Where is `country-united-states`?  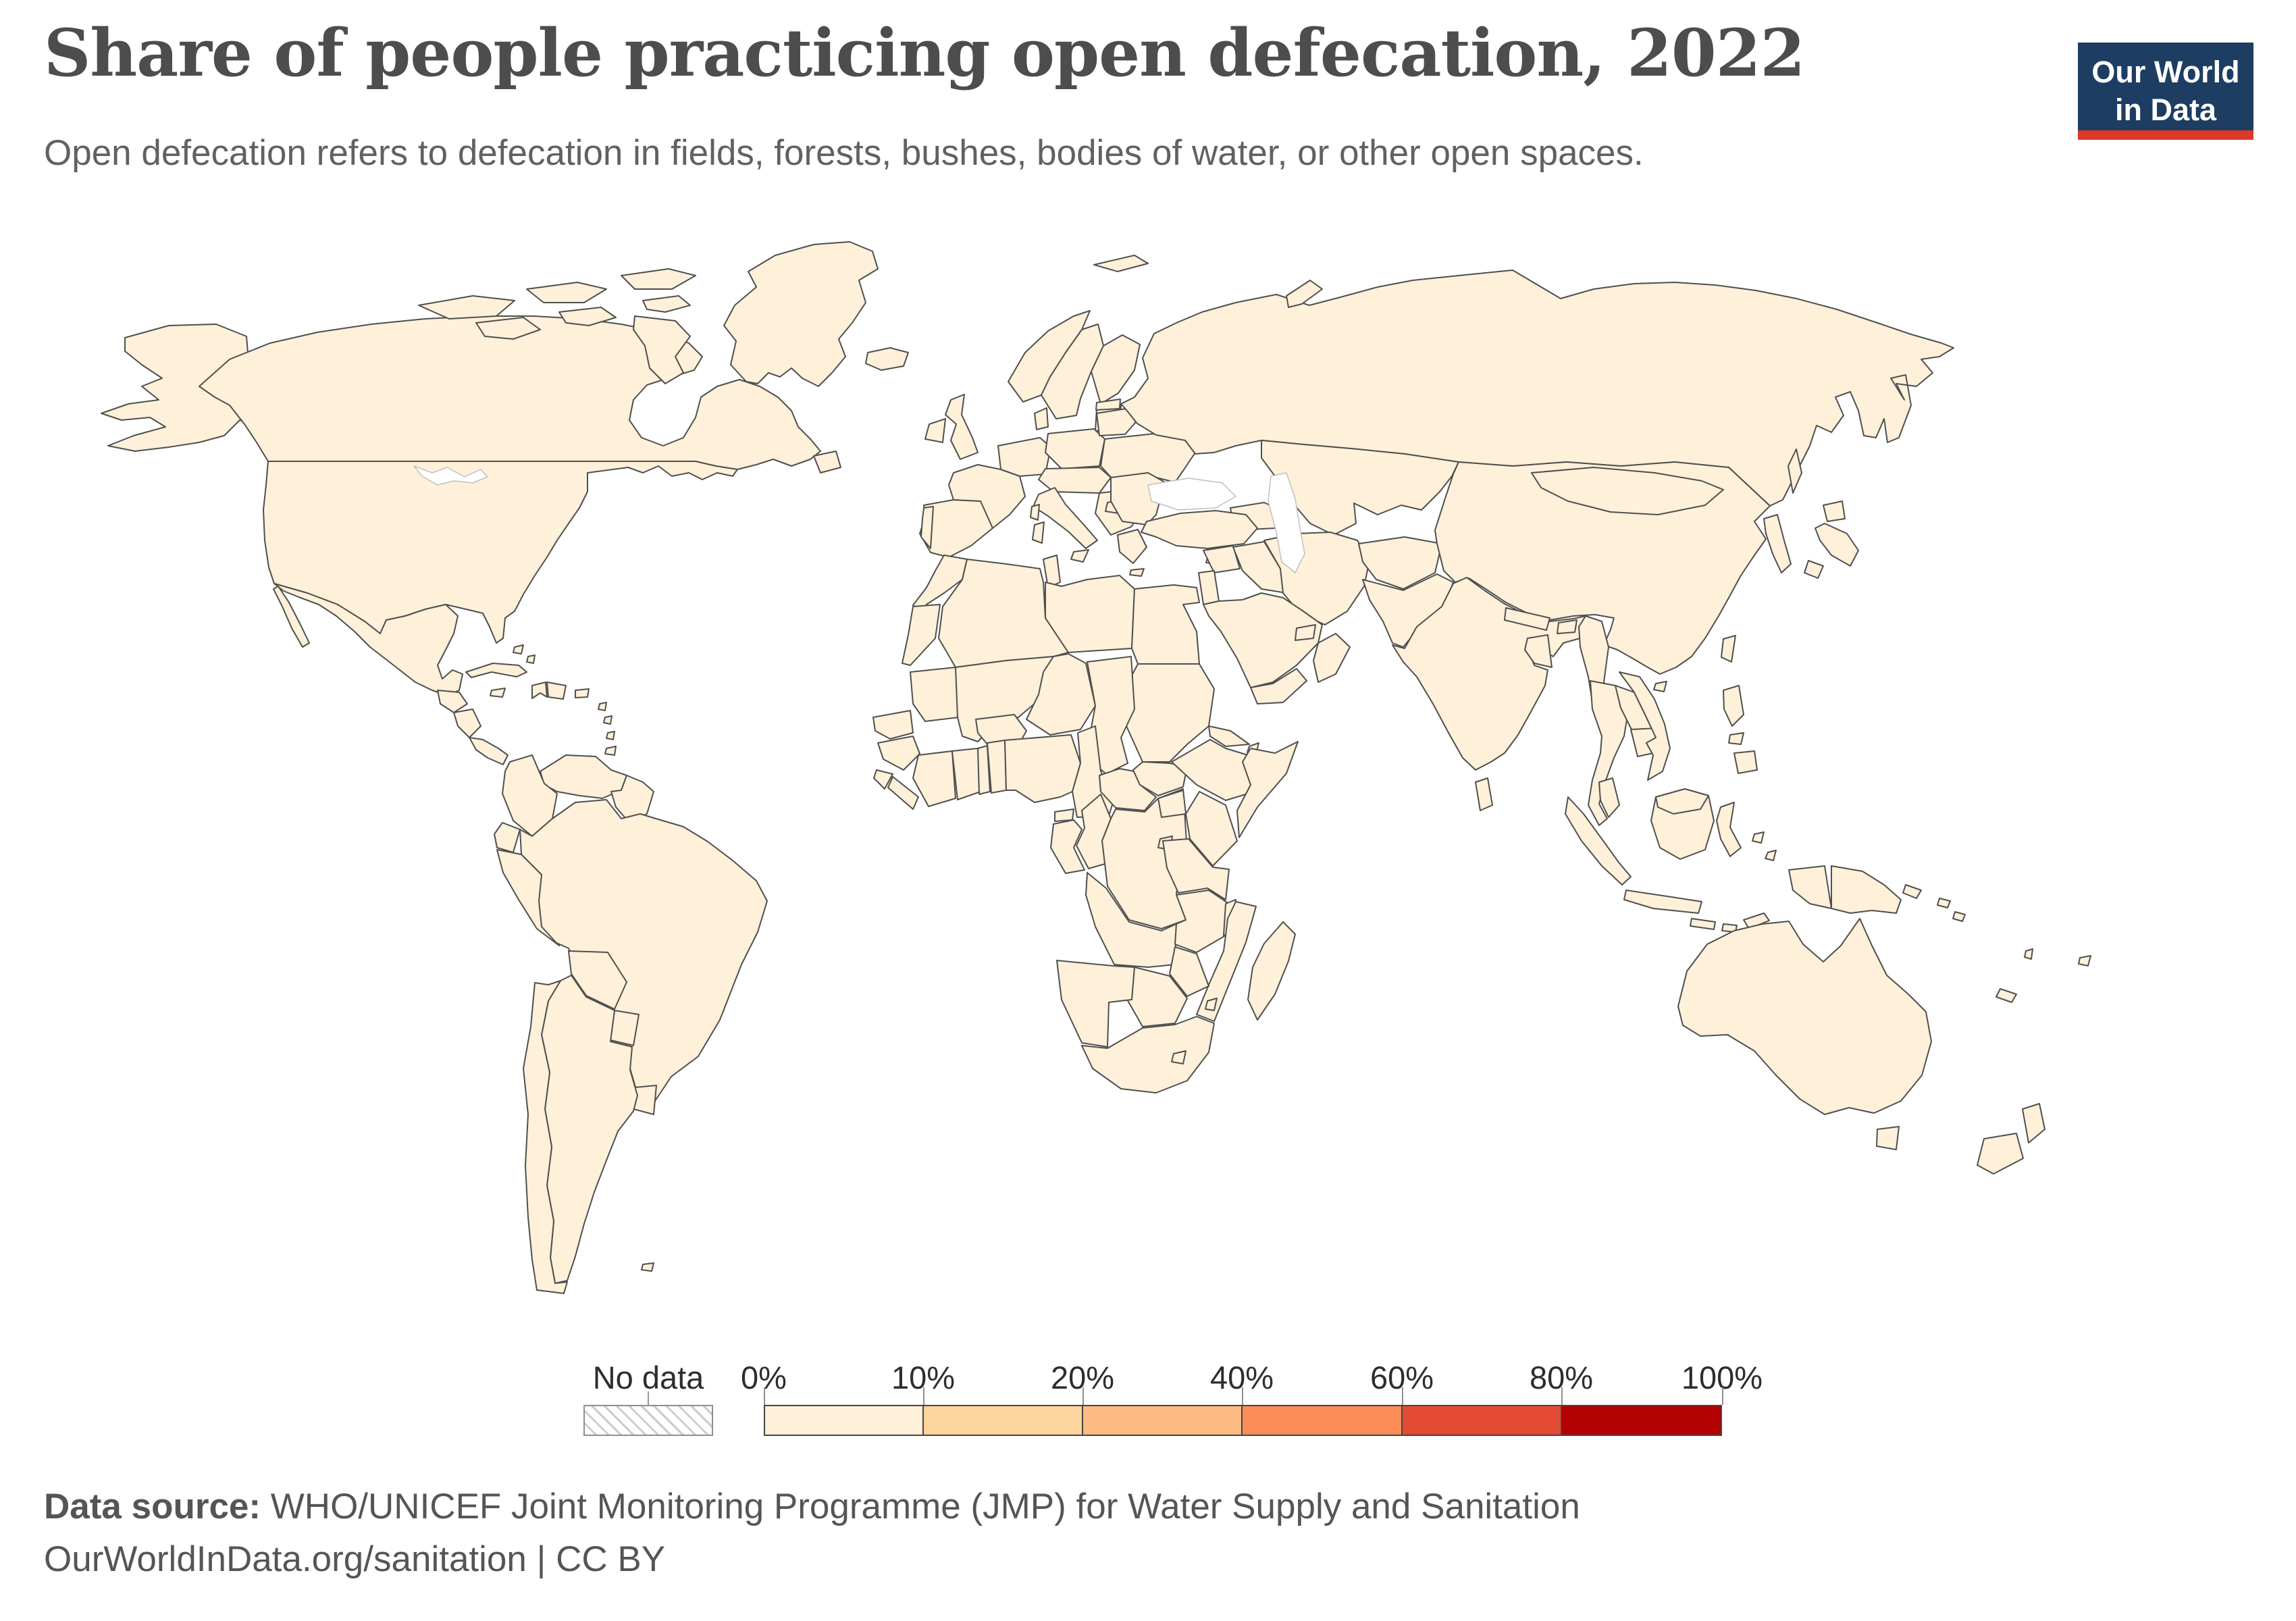 country-united-states is located at coordinates (500, 552).